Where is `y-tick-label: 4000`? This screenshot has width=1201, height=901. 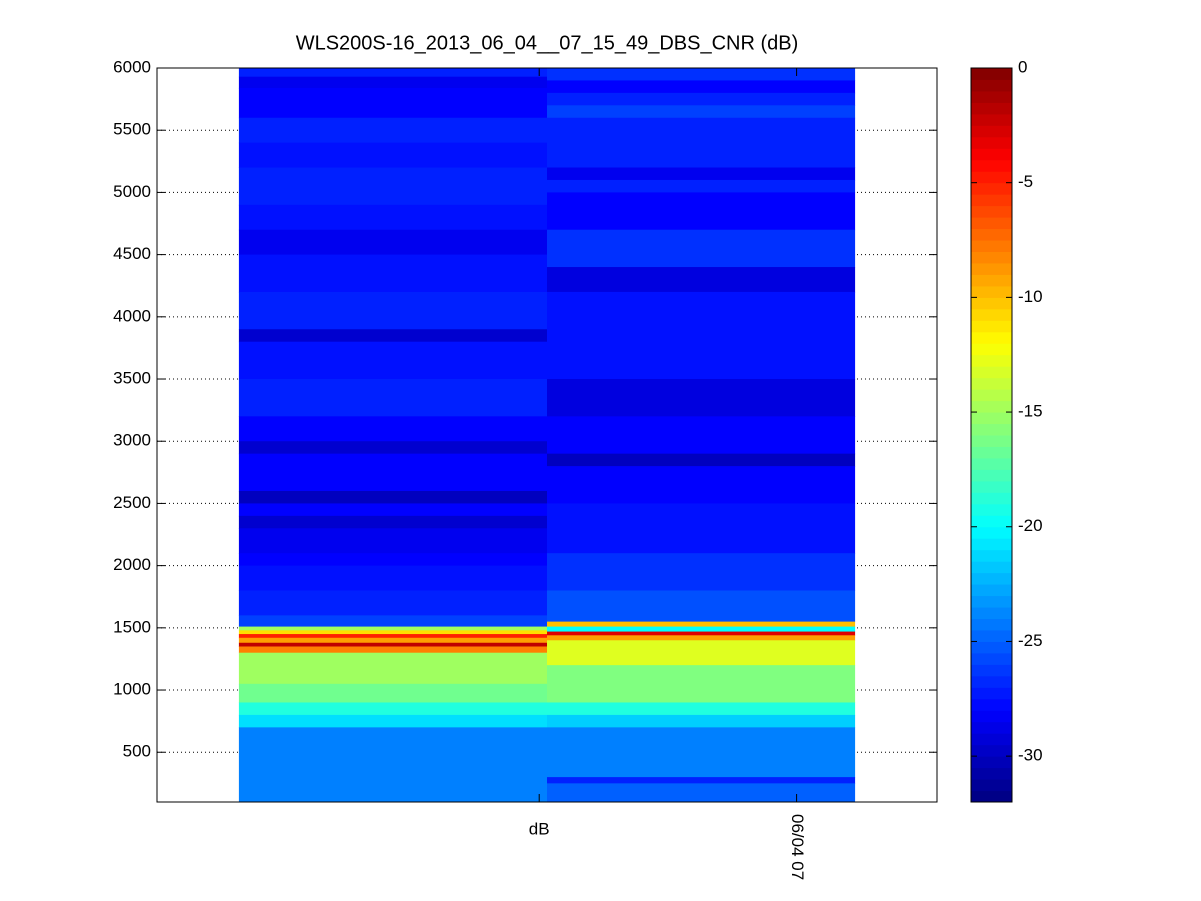
y-tick-label: 4000 is located at coordinates (132, 315).